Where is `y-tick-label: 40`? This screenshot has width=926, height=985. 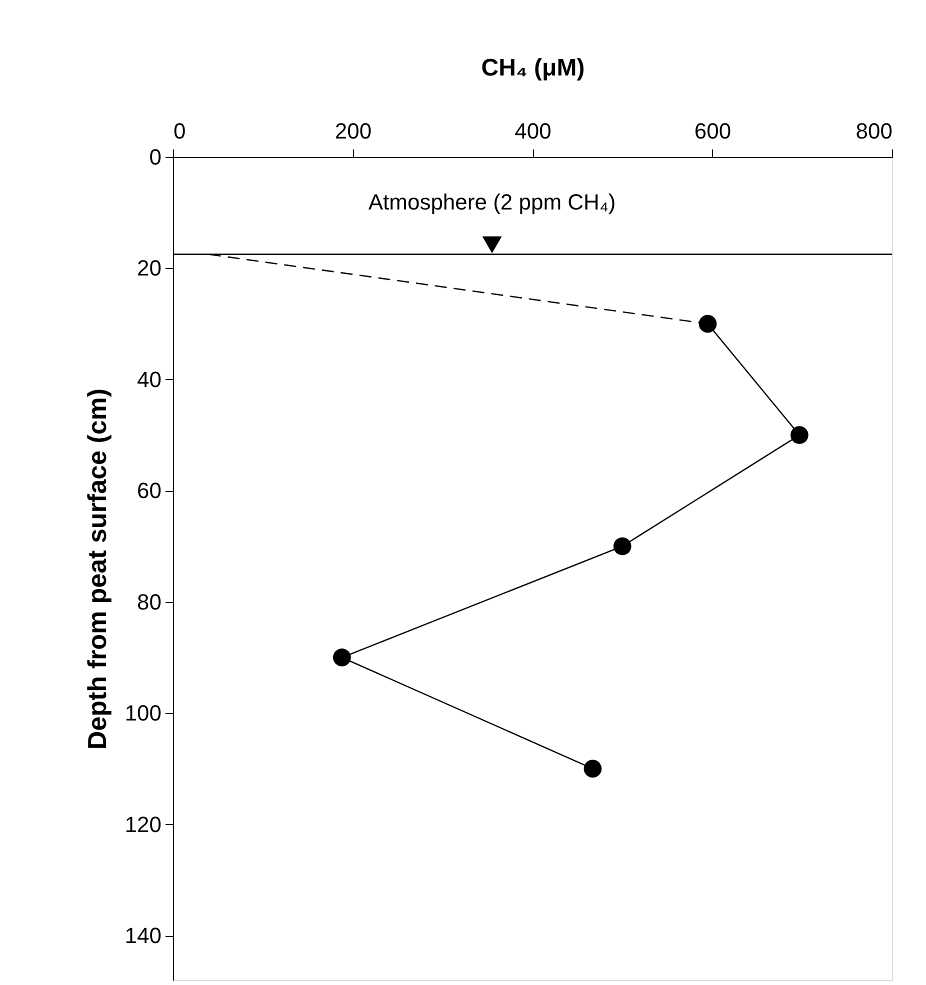 y-tick-label: 40 is located at coordinates (149, 379).